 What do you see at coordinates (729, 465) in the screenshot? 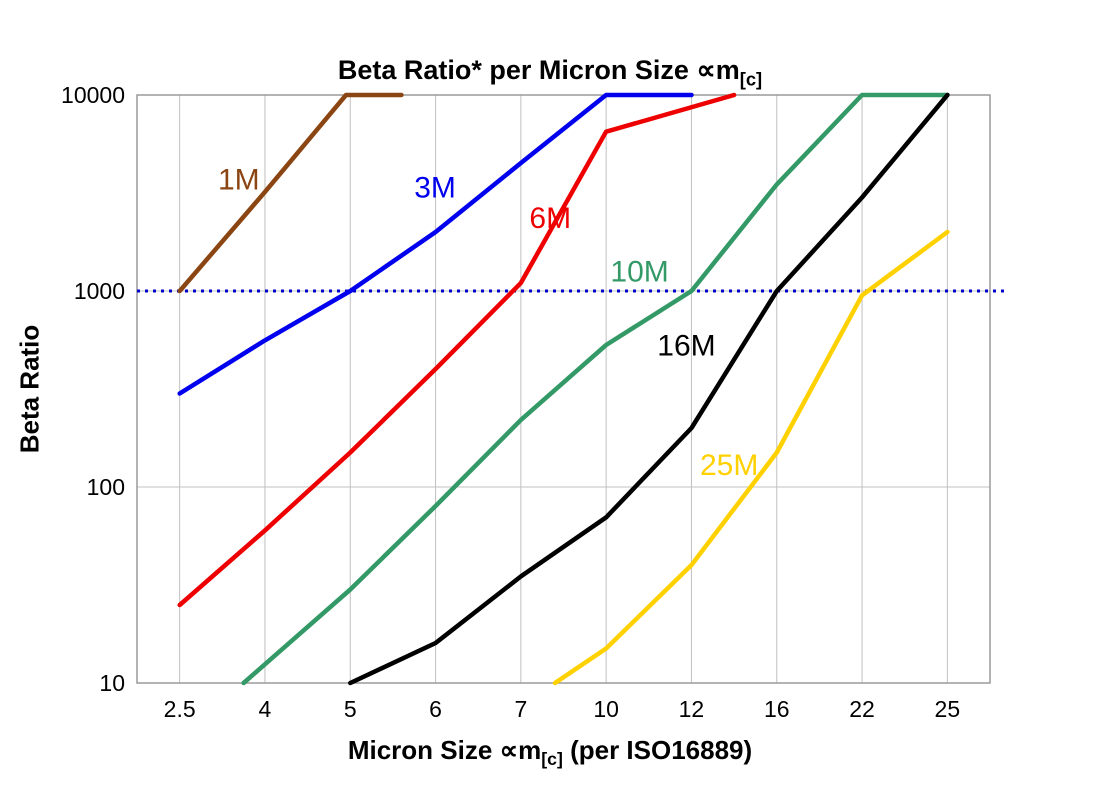
I see `series-label-25M: 25M` at bounding box center [729, 465].